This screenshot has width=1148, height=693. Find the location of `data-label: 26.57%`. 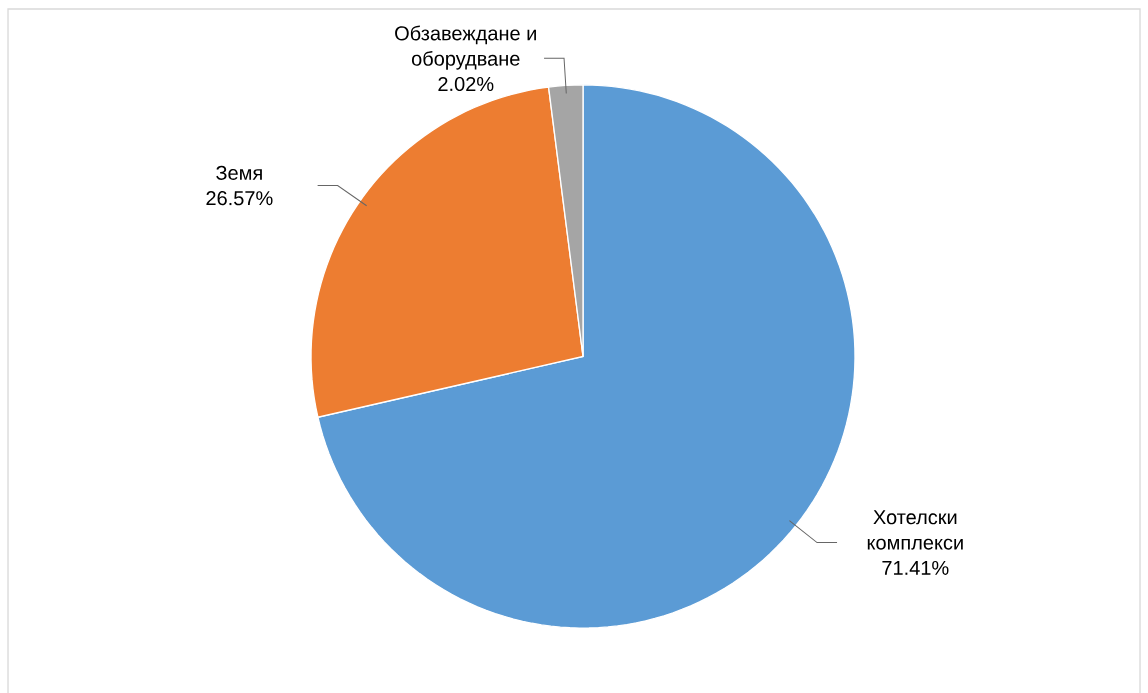

data-label: 26.57% is located at coordinates (239, 198).